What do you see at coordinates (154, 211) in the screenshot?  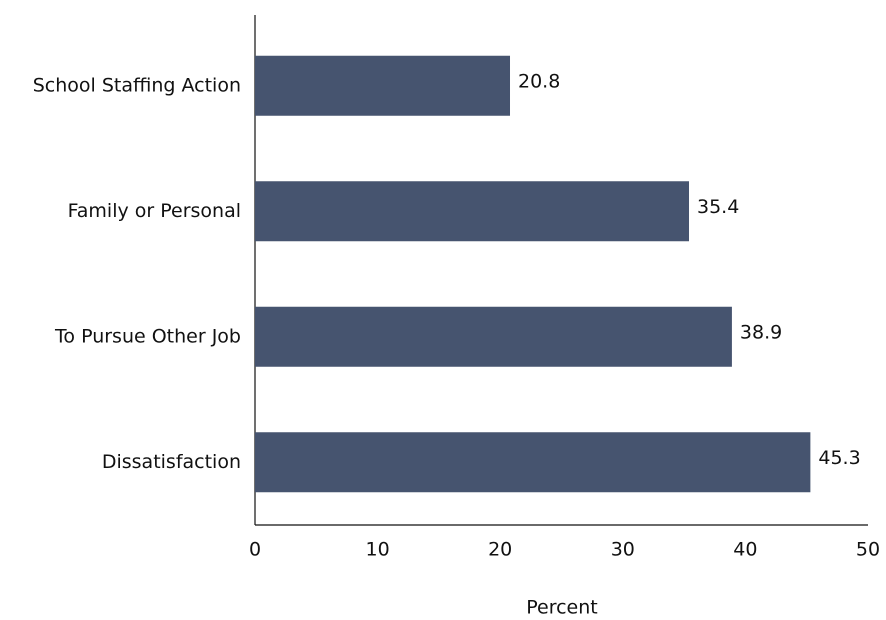 I see `y-tick-label: Family or Personal` at bounding box center [154, 211].